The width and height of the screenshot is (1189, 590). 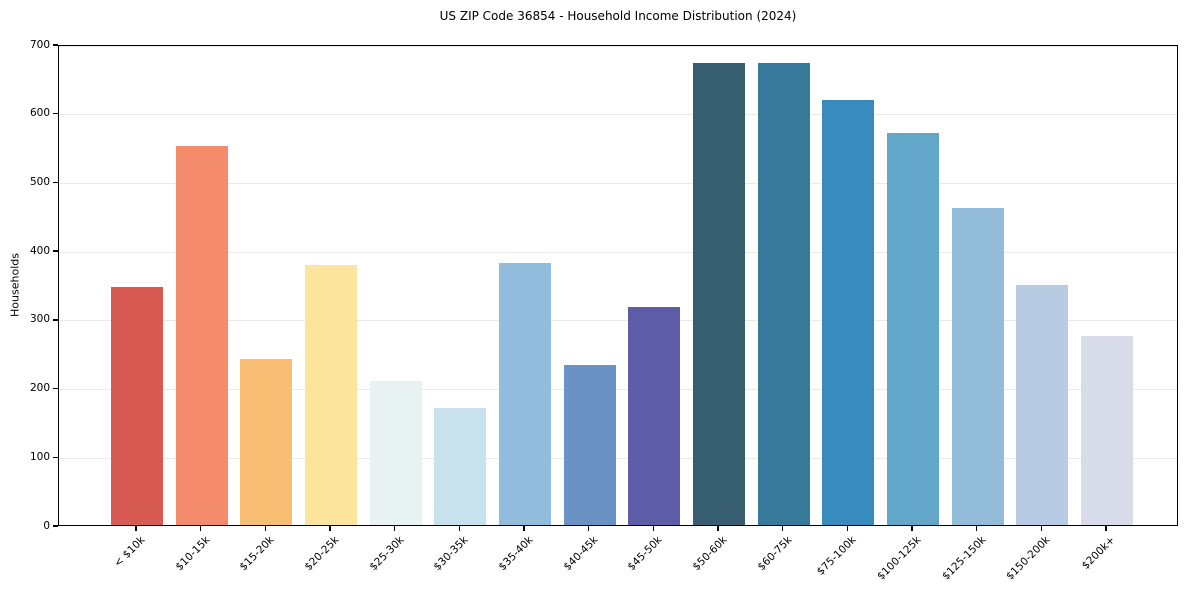 What do you see at coordinates (645, 554) in the screenshot?
I see `x-tick-label: $45-50k` at bounding box center [645, 554].